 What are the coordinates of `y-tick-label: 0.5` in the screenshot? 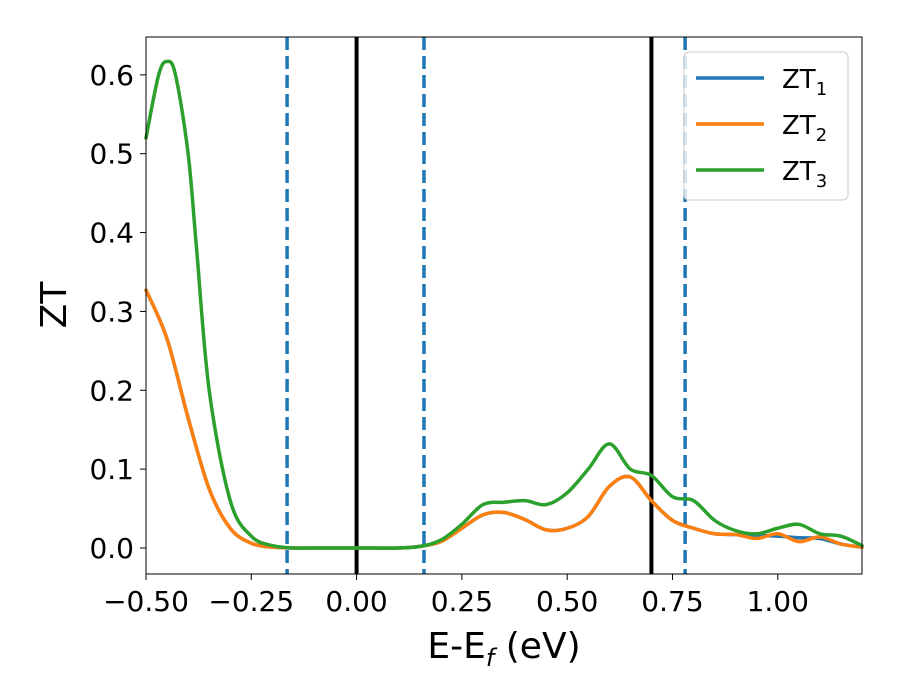 It's located at (111, 154).